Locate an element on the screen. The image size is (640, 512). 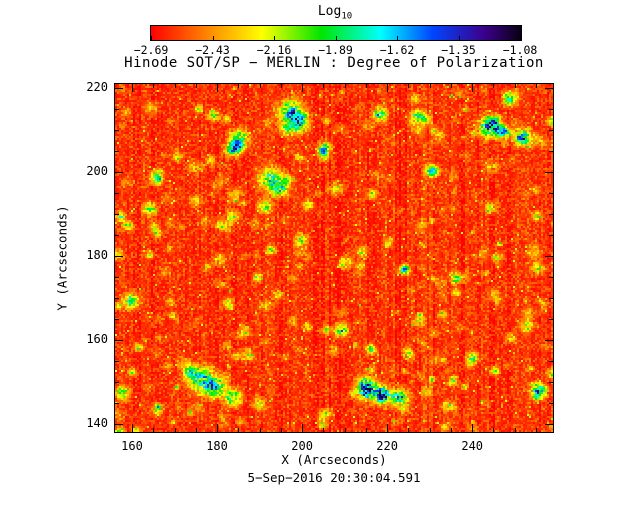
colorbar-title-sub: 10 is located at coordinates (347, 16).